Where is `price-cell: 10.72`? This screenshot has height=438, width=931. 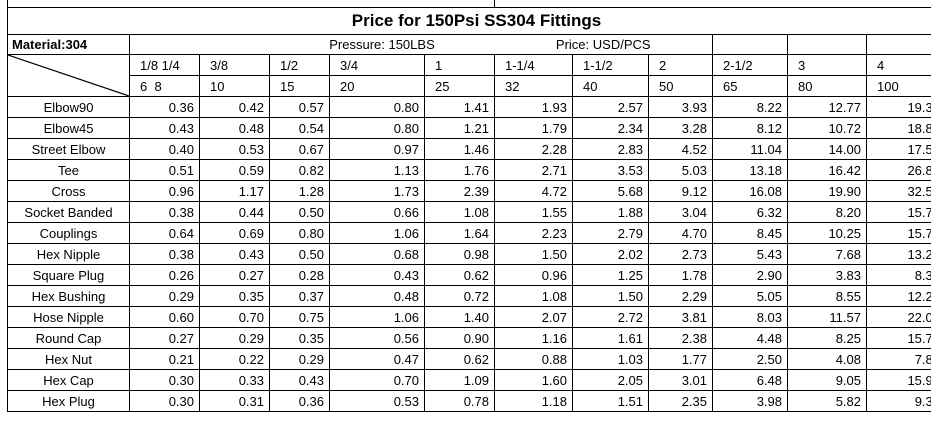 price-cell: 10.72 is located at coordinates (827, 128).